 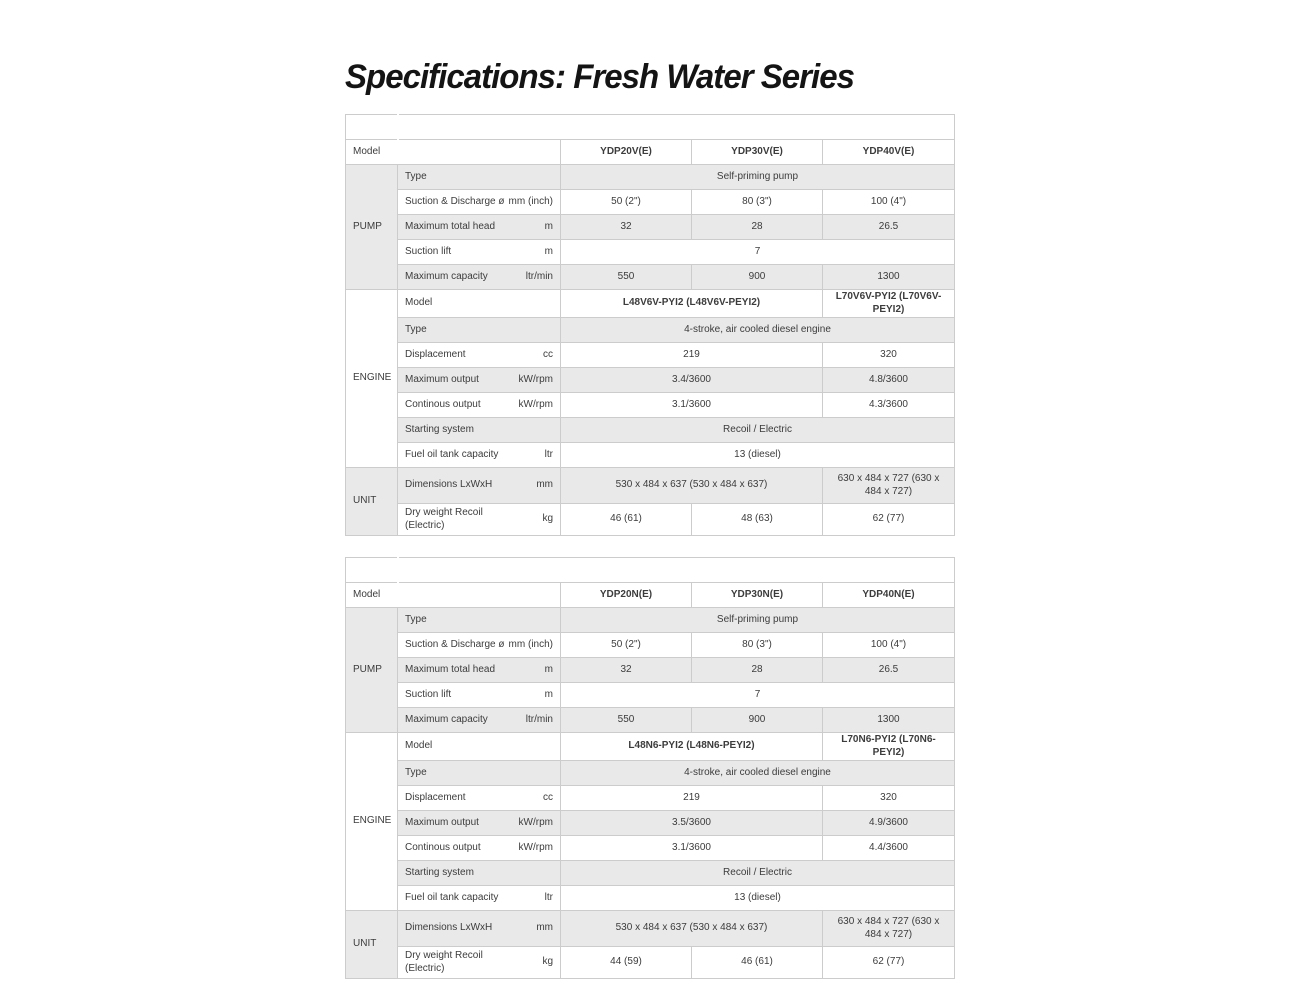 What do you see at coordinates (691, 380) in the screenshot?
I see `spec-value-cell: 3.4/3600` at bounding box center [691, 380].